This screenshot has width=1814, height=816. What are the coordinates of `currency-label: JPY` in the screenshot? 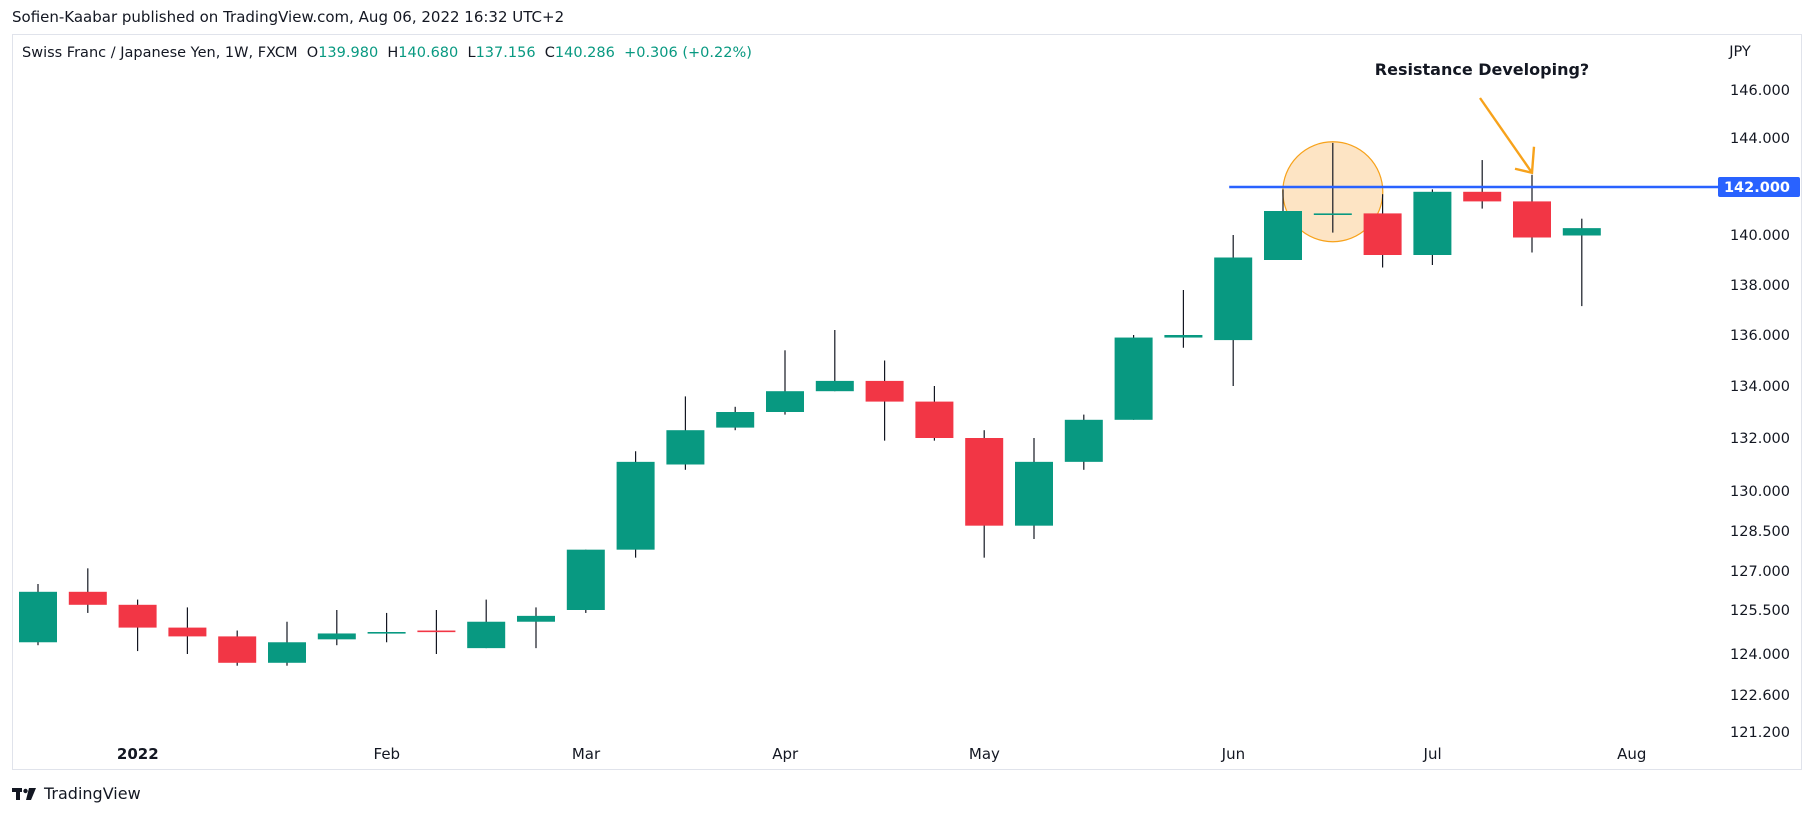 It's located at (1739, 52).